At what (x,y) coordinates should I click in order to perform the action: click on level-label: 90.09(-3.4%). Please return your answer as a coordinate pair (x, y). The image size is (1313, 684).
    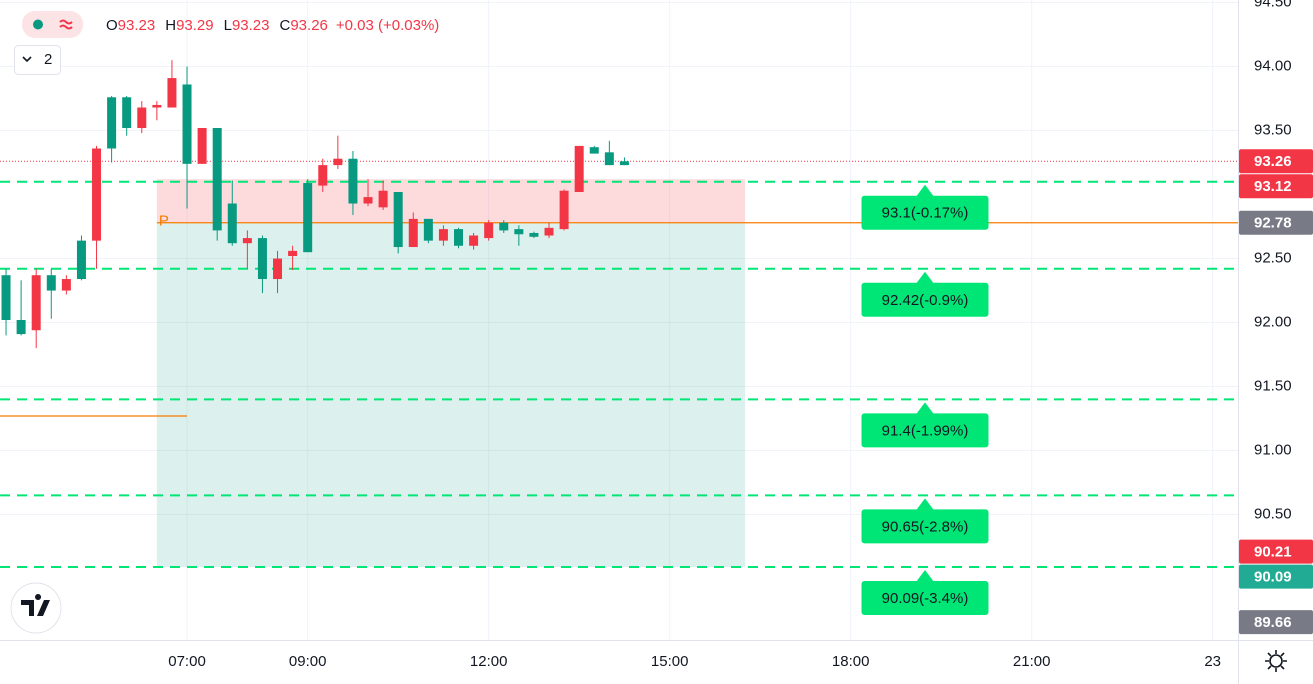
    Looking at the image, I should click on (925, 598).